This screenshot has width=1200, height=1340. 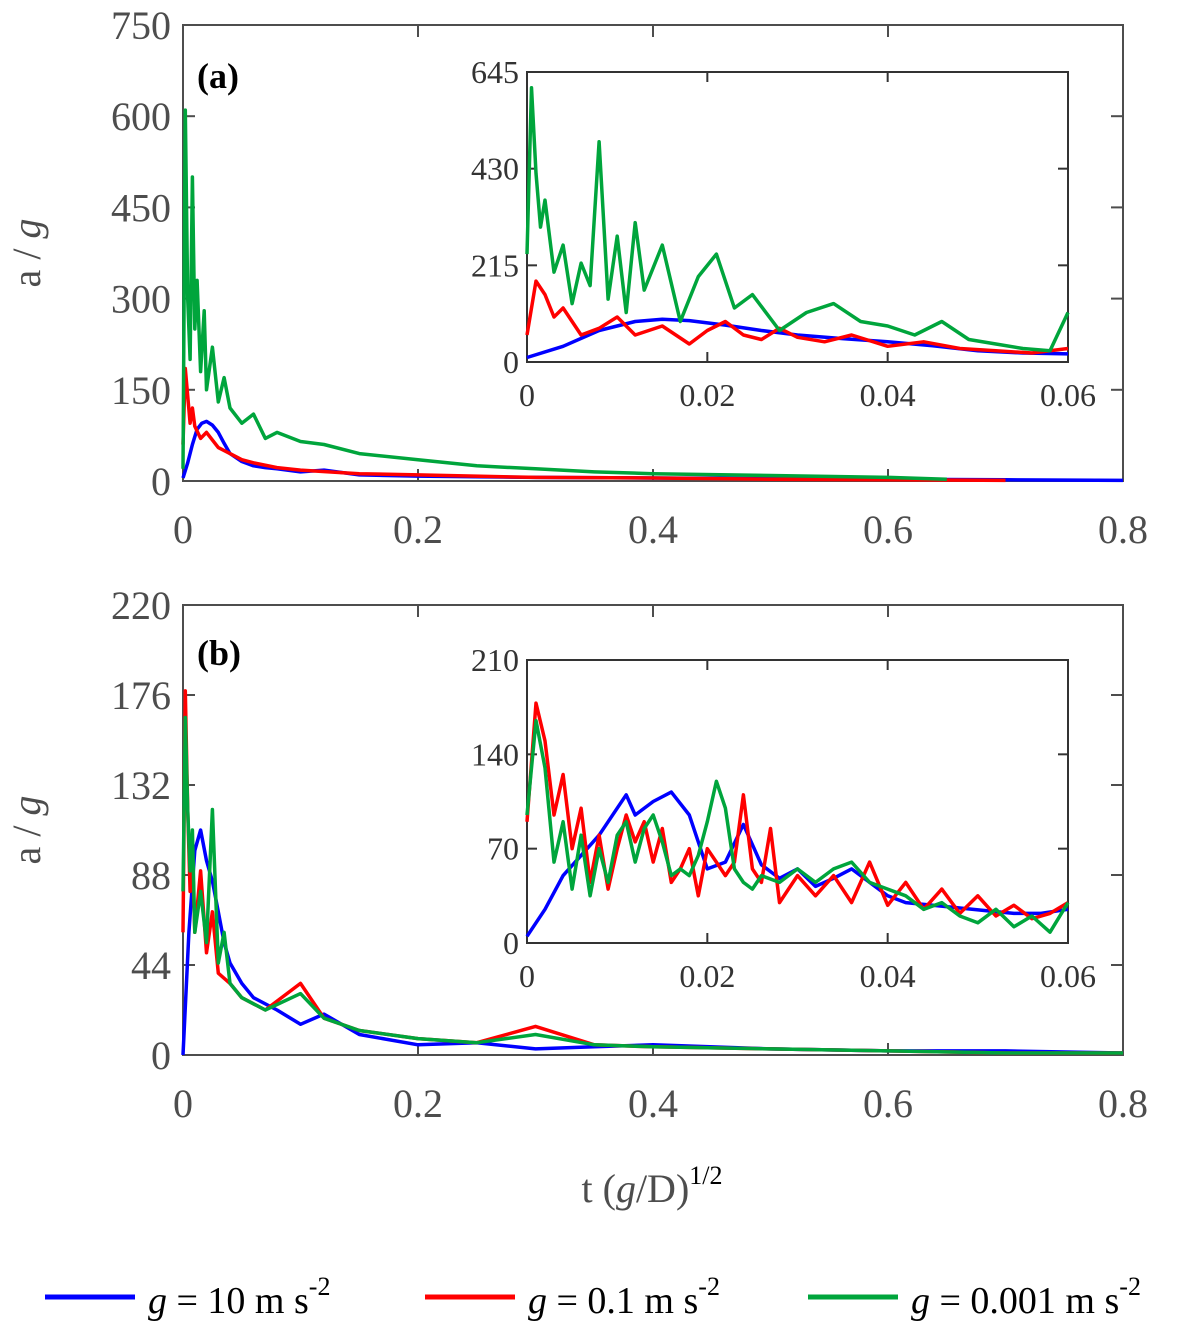 What do you see at coordinates (707, 976) in the screenshot?
I see `panel-b-inset-xtick-label: 0.02` at bounding box center [707, 976].